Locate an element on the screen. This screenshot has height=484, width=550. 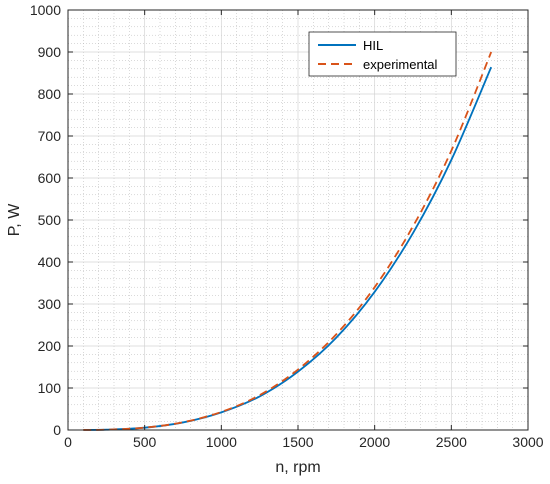
y-tick-label: 0 is located at coordinates (57, 430).